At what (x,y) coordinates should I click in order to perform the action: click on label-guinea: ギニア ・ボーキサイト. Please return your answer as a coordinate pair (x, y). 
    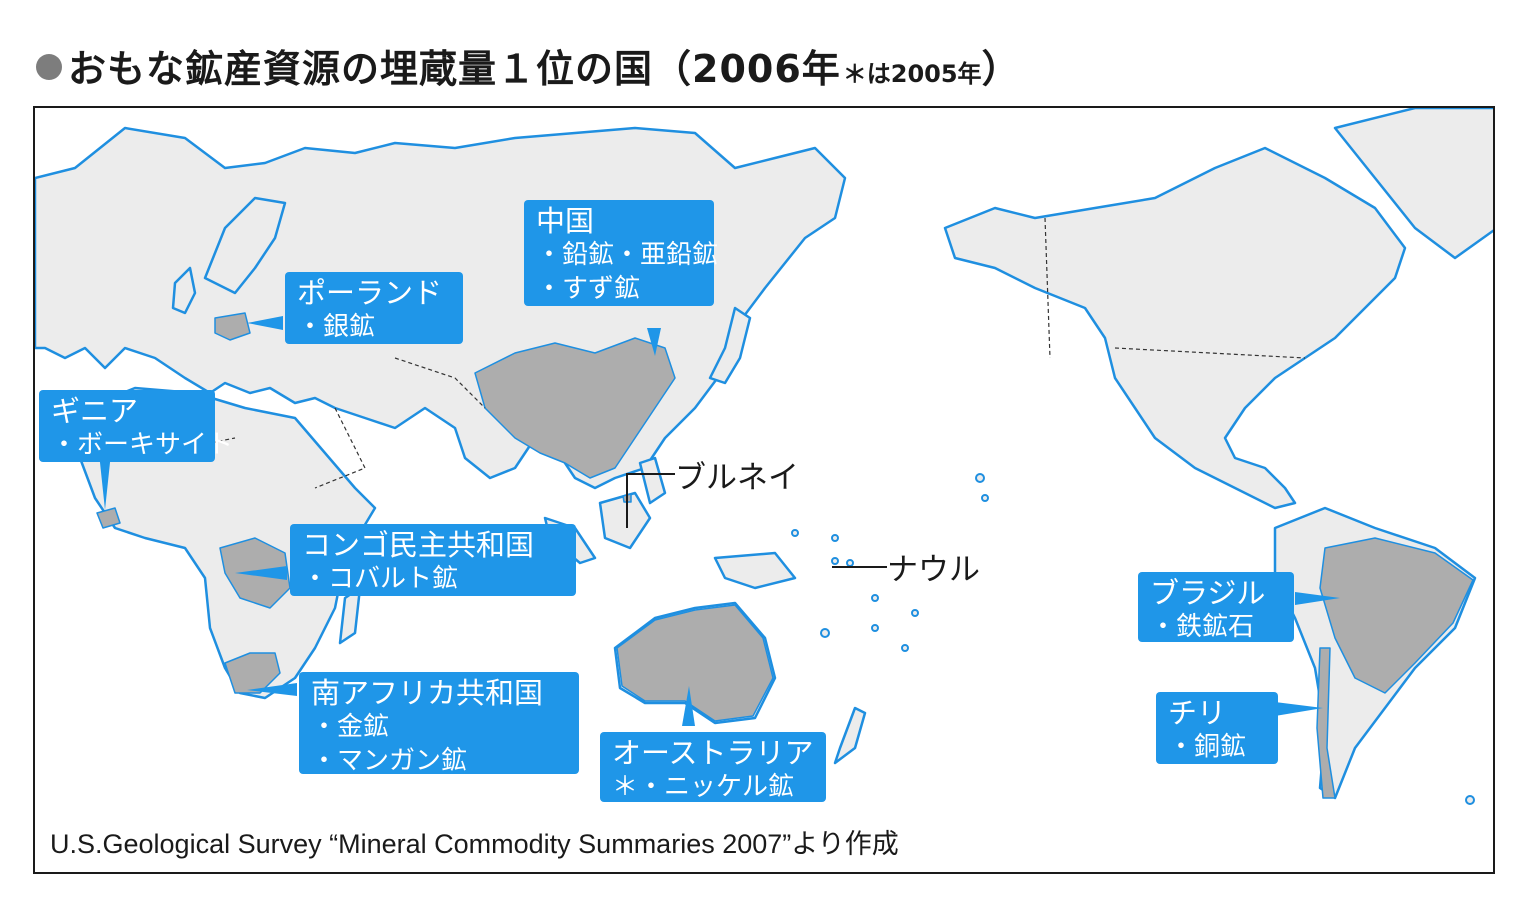
    Looking at the image, I should click on (136, 426).